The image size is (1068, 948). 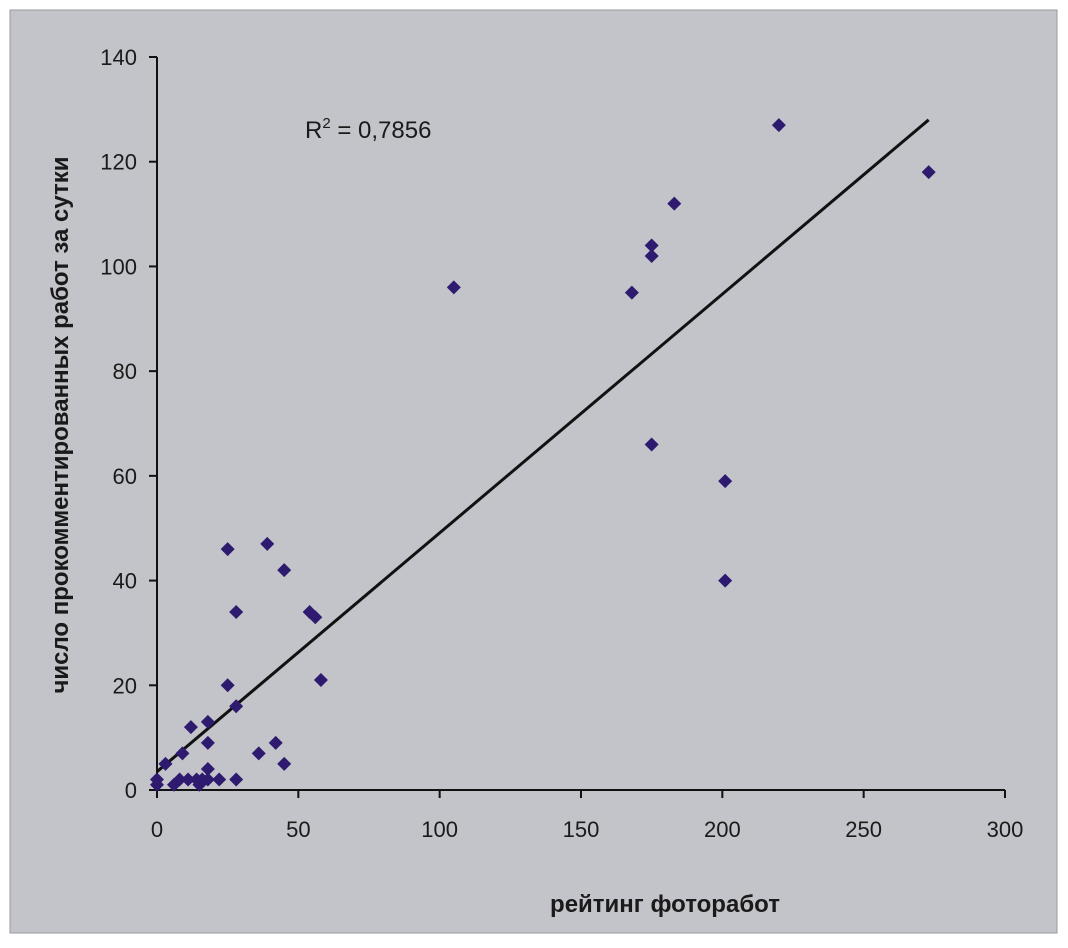 I want to click on x-tick-label: 100, so click(x=439, y=829).